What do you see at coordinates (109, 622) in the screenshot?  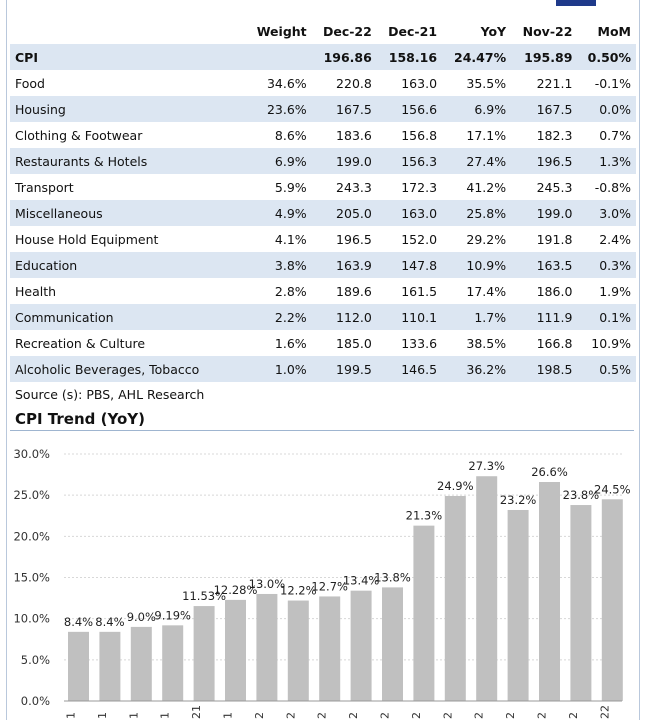 I see `data-label: 8.4%` at bounding box center [109, 622].